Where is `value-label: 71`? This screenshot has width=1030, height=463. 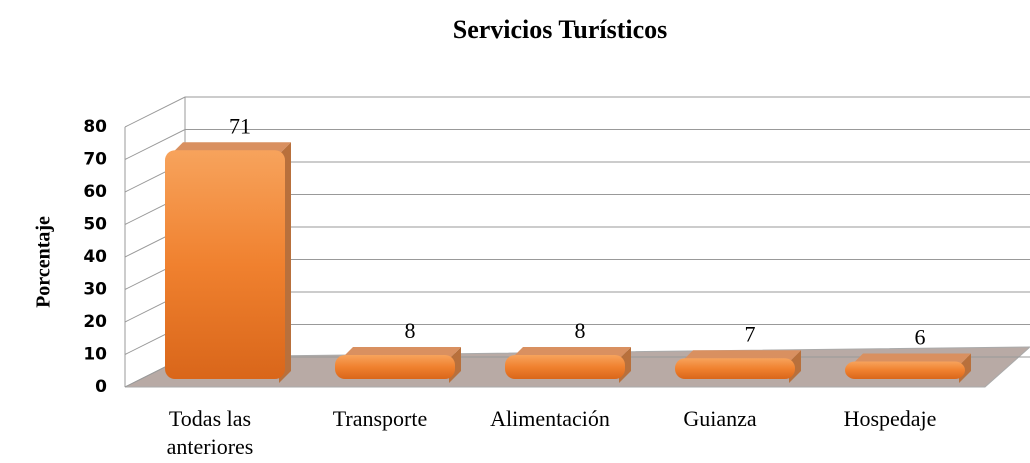 value-label: 71 is located at coordinates (240, 125).